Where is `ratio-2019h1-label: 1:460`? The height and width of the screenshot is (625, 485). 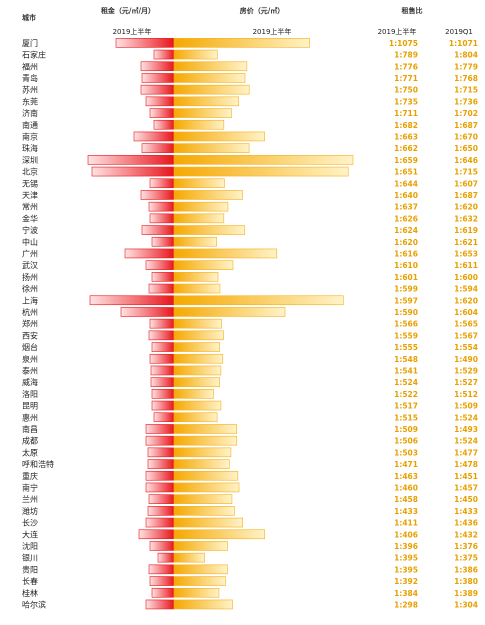 ratio-2019h1-label: 1:460 is located at coordinates (406, 487).